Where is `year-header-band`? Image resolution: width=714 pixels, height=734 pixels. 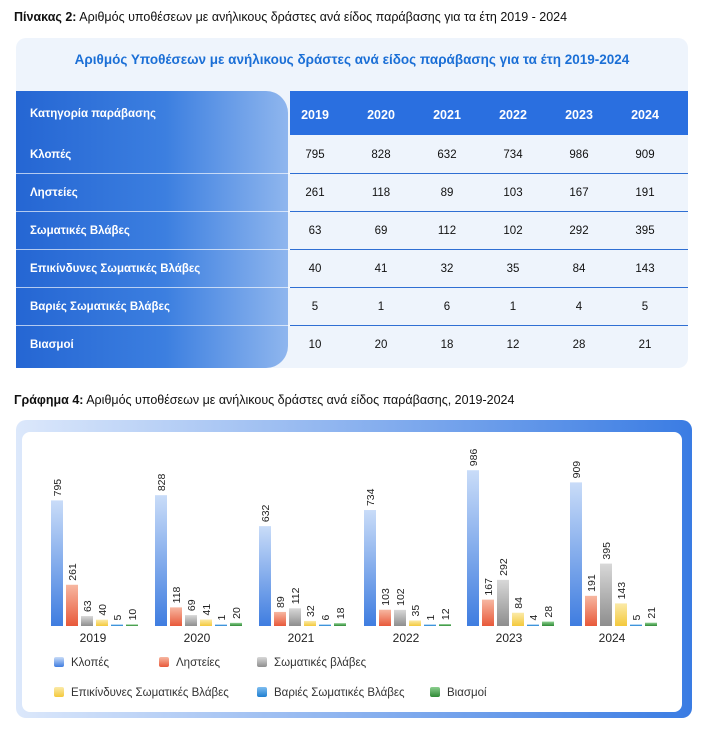 year-header-band is located at coordinates (489, 113).